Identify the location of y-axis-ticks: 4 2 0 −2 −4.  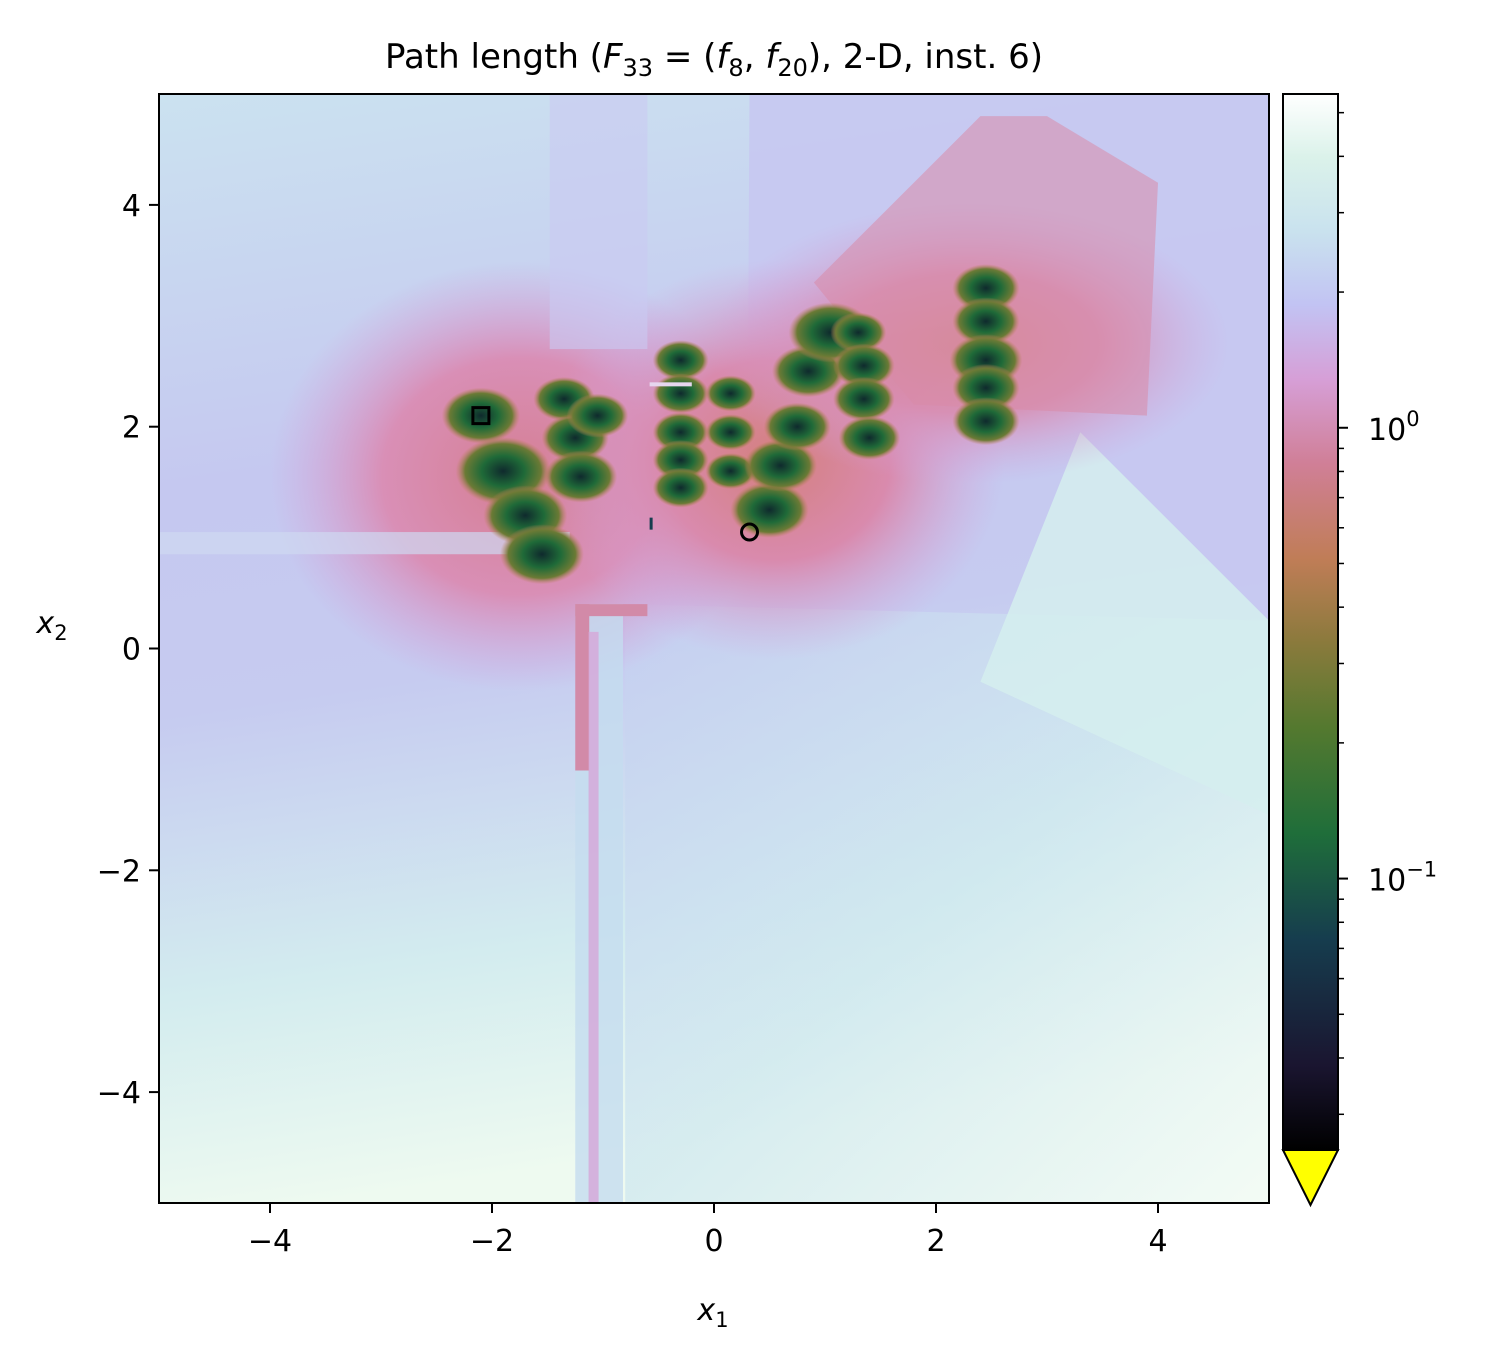
(128, 650).